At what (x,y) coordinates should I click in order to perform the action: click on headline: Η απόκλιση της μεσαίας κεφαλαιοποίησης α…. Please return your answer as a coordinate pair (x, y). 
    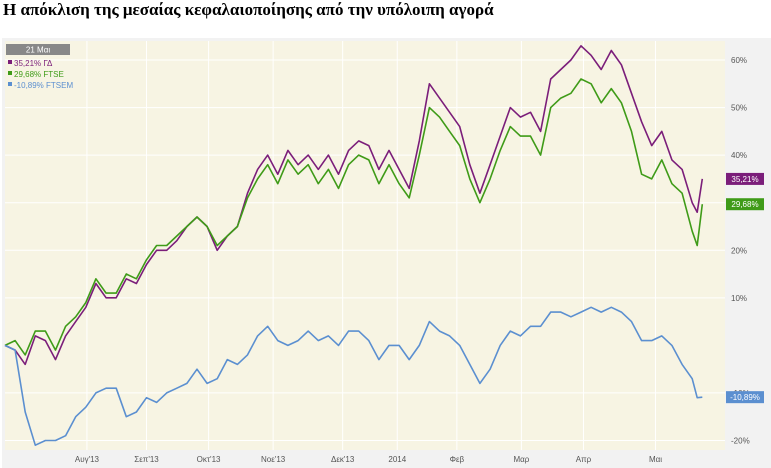
    Looking at the image, I should click on (248, 9).